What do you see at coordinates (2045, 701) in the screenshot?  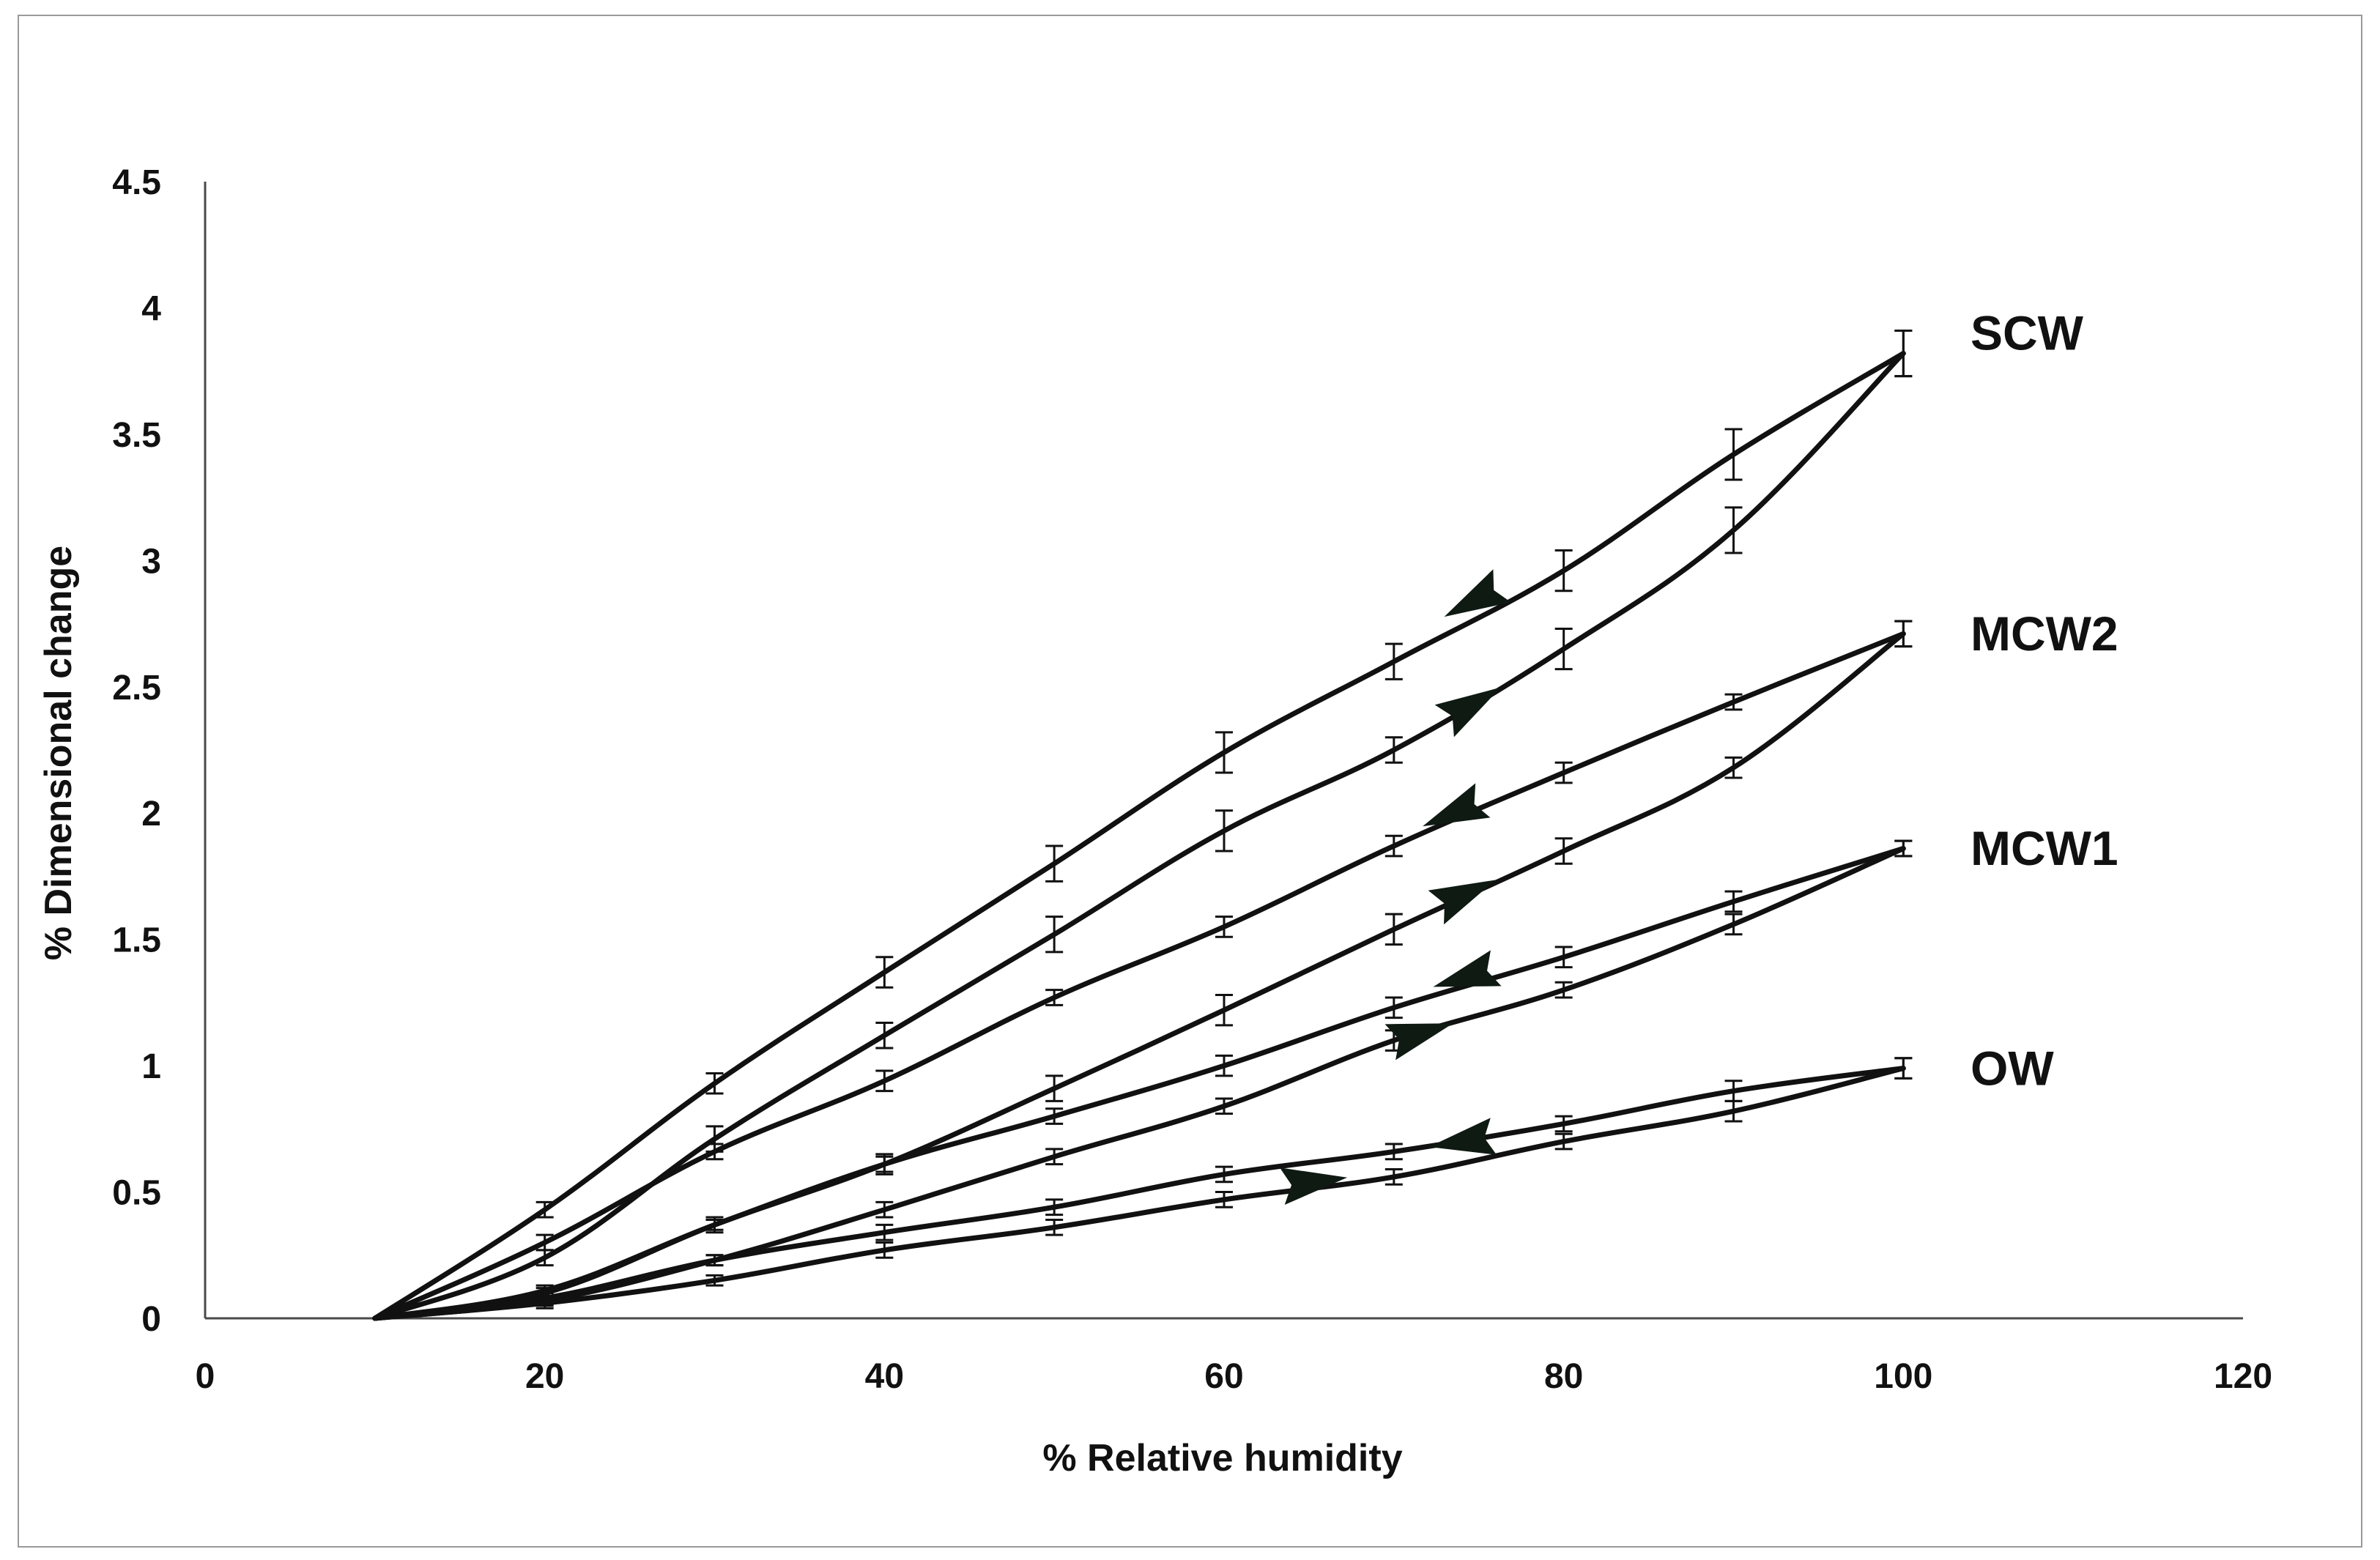 I see `series-labels: SCW MCW2 MCW1 OW` at bounding box center [2045, 701].